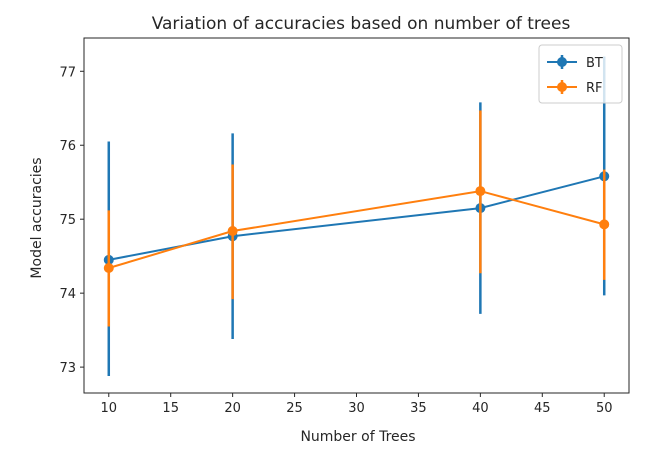  Describe the element at coordinates (67, 294) in the screenshot. I see `y-tick-label: 74` at that location.